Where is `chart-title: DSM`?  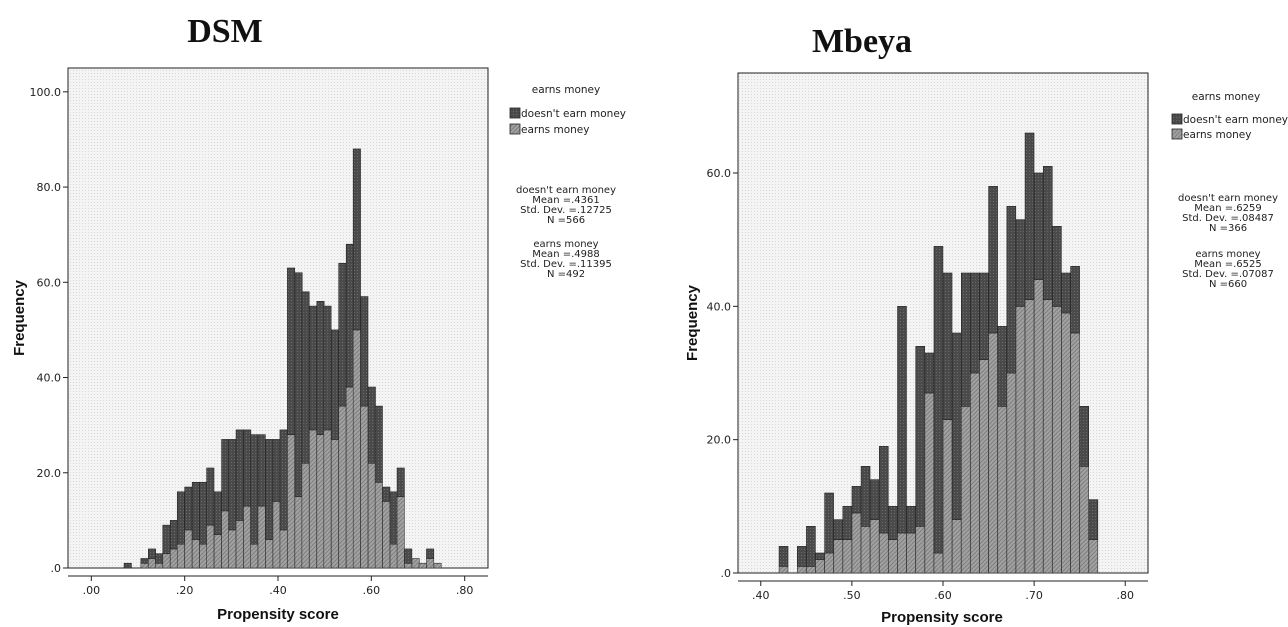 chart-title: DSM is located at coordinates (225, 31).